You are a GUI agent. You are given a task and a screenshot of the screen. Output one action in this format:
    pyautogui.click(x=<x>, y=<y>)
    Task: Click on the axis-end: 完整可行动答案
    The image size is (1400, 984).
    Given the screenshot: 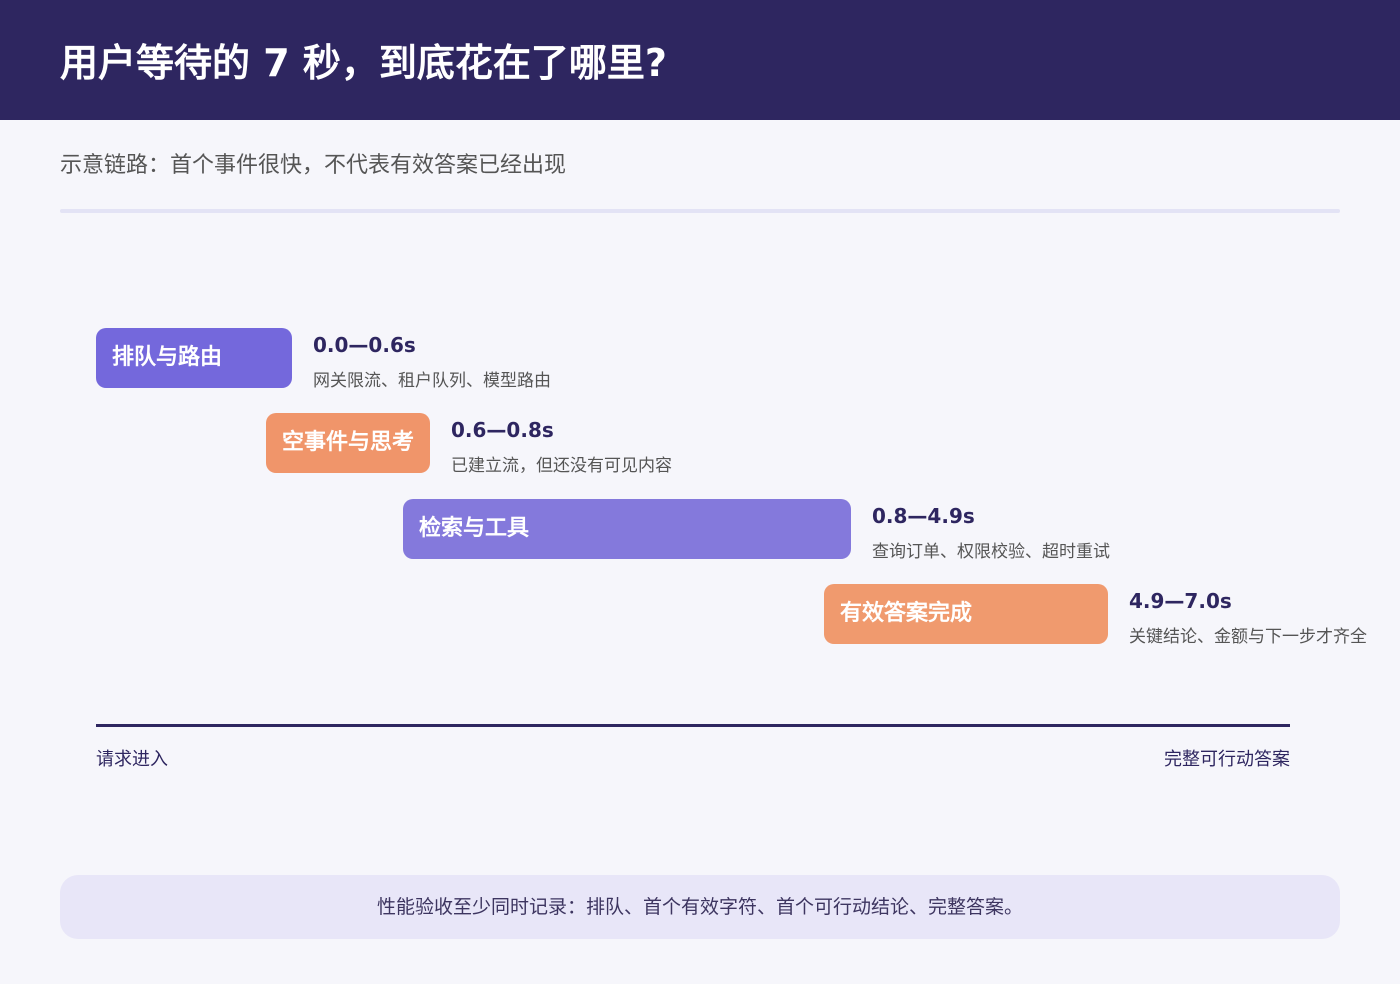 What is the action you would take?
    pyautogui.click(x=1227, y=759)
    